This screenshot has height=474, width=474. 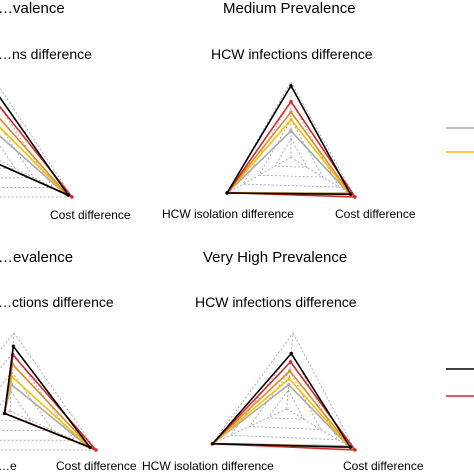 What do you see at coordinates (57, 302) in the screenshot?
I see `panel-3-top-label: …ctions difference` at bounding box center [57, 302].